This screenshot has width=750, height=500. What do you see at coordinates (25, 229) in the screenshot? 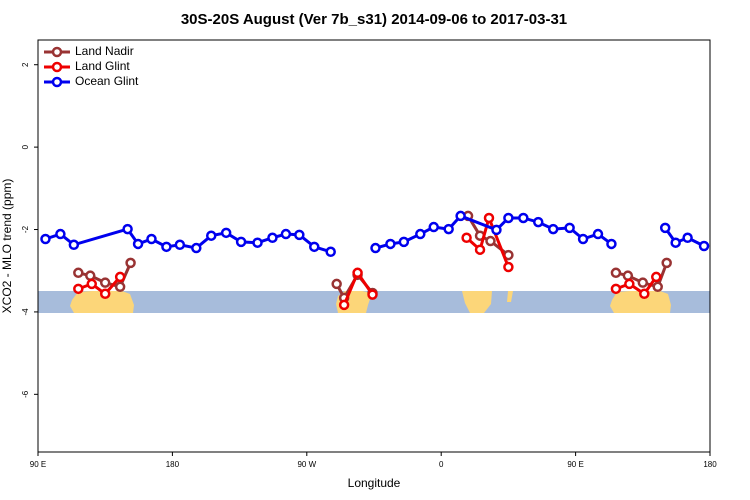
I see `y-tick-label: -2` at bounding box center [25, 229].